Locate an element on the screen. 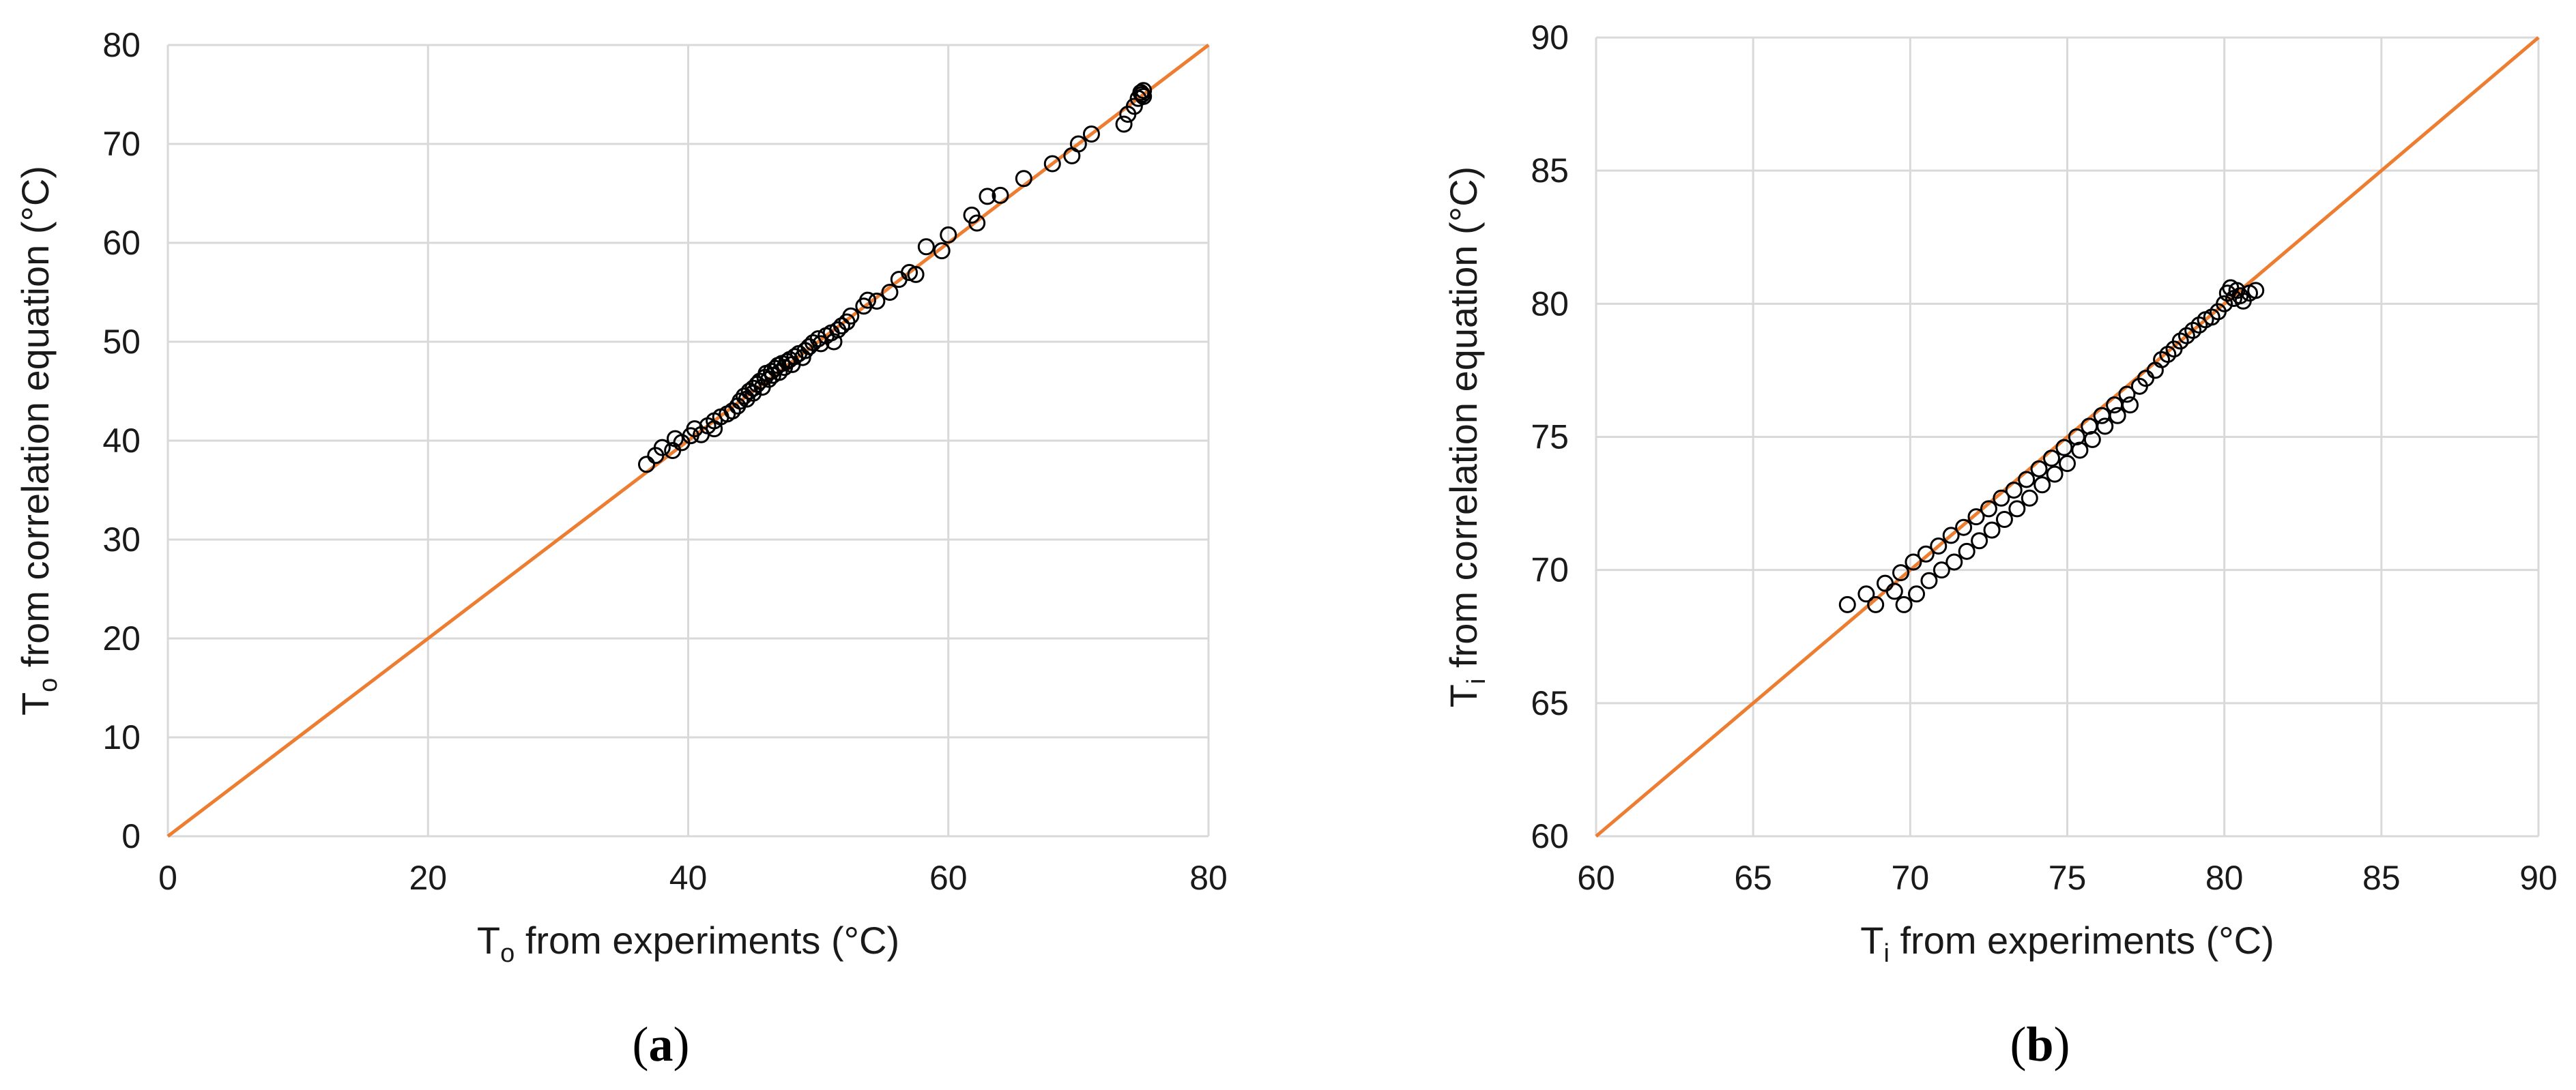  x-tick-label: 75 is located at coordinates (2068, 878).